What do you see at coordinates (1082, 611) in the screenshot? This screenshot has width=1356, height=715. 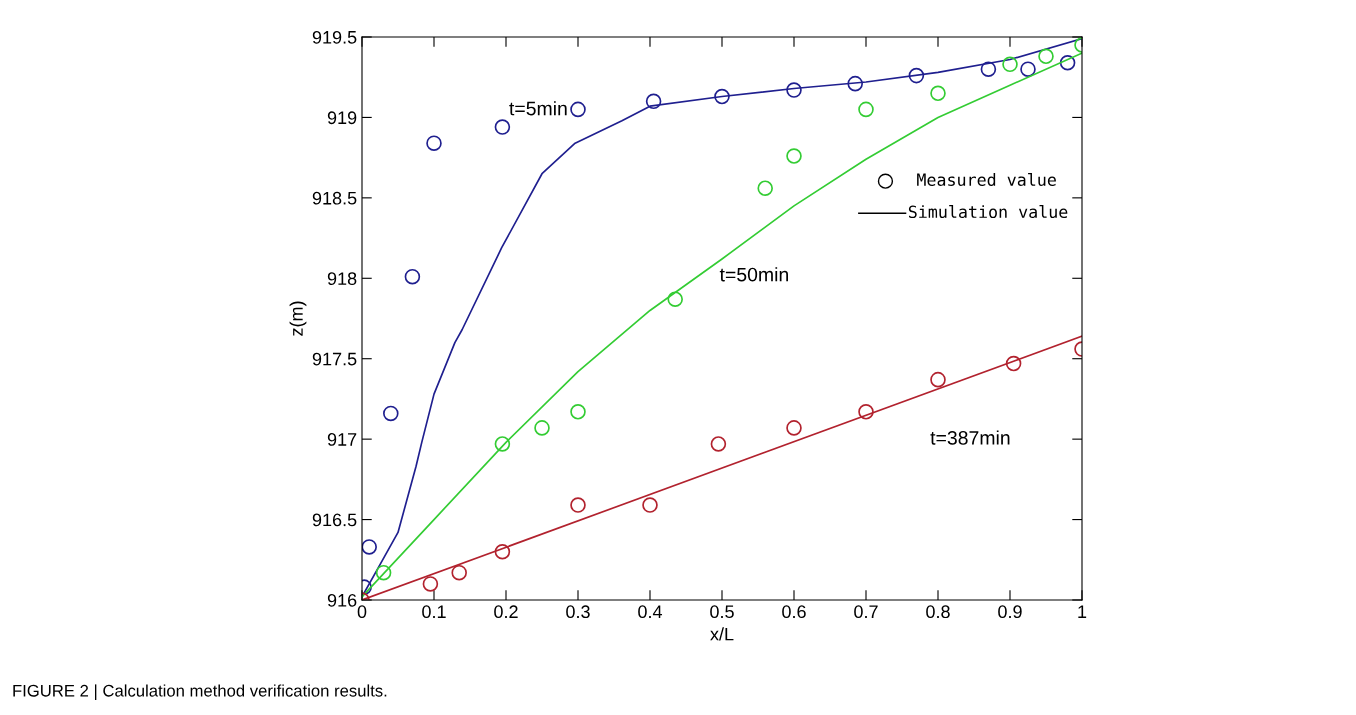 I see `x-tick-label: 1` at bounding box center [1082, 611].